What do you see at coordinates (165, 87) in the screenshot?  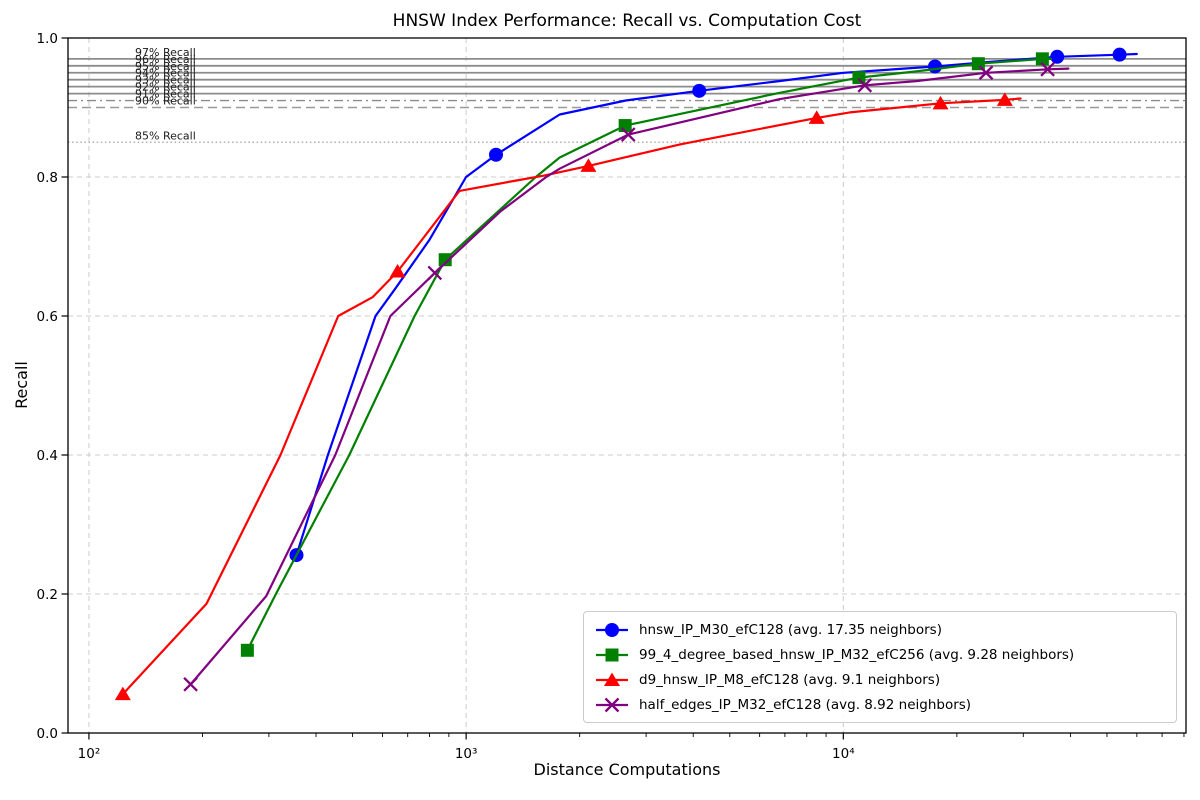 I see `svg-text: 92% Recall` at bounding box center [165, 87].